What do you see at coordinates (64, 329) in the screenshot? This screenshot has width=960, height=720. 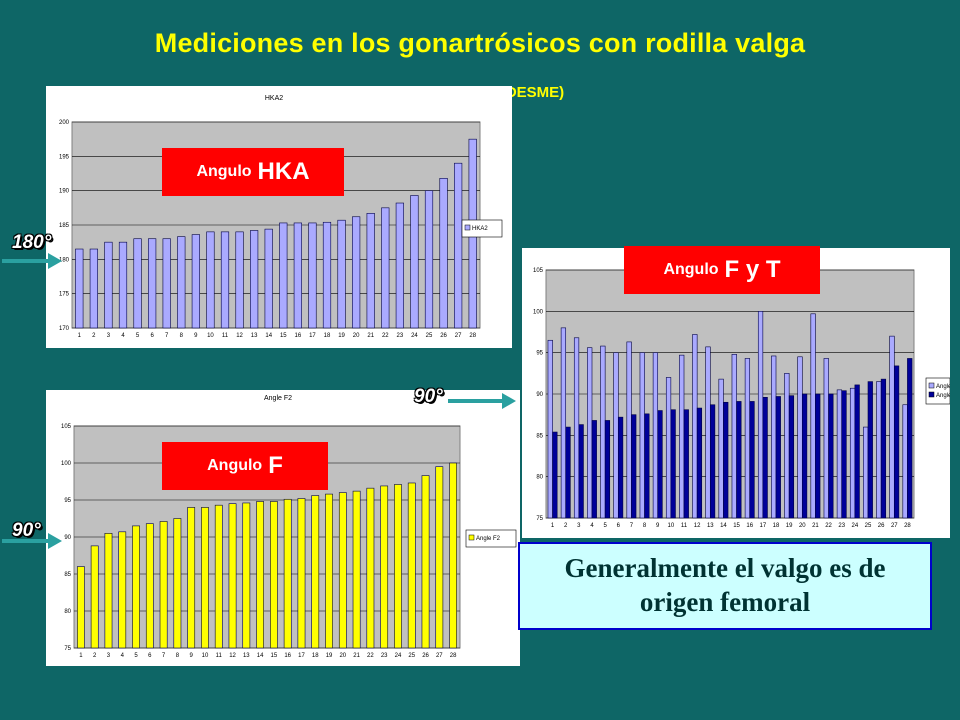 I see `y-tick-label: 170` at bounding box center [64, 329].